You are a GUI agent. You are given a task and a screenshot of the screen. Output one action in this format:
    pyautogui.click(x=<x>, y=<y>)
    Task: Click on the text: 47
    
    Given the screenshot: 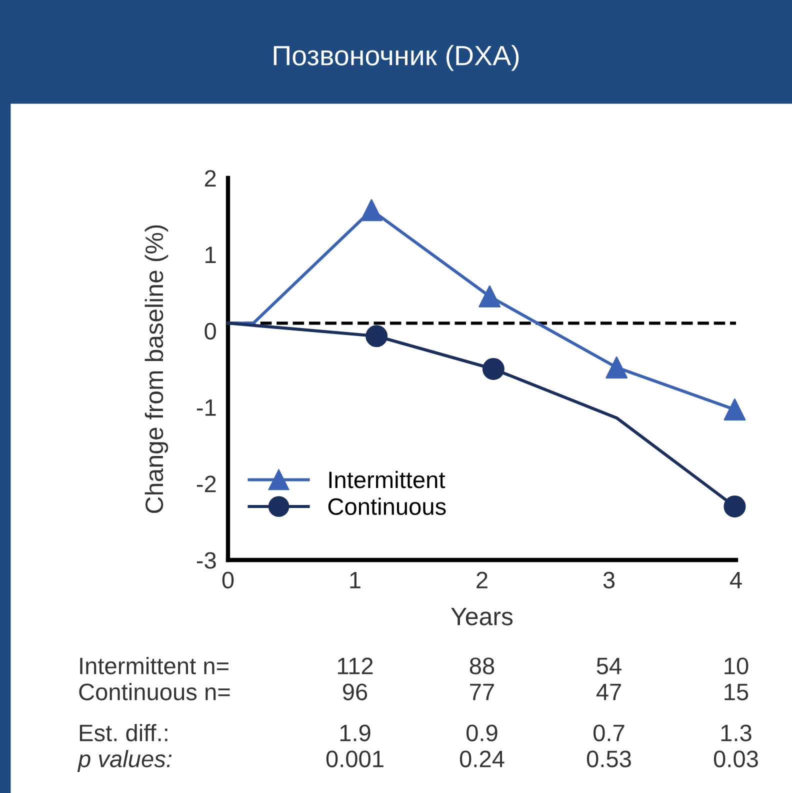 What is the action you would take?
    pyautogui.click(x=608, y=692)
    